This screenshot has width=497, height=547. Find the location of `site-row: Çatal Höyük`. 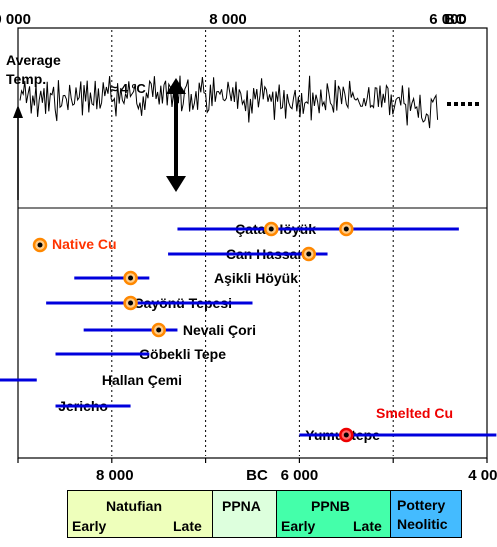

site-row: Çatal Höyük is located at coordinates (318, 229).